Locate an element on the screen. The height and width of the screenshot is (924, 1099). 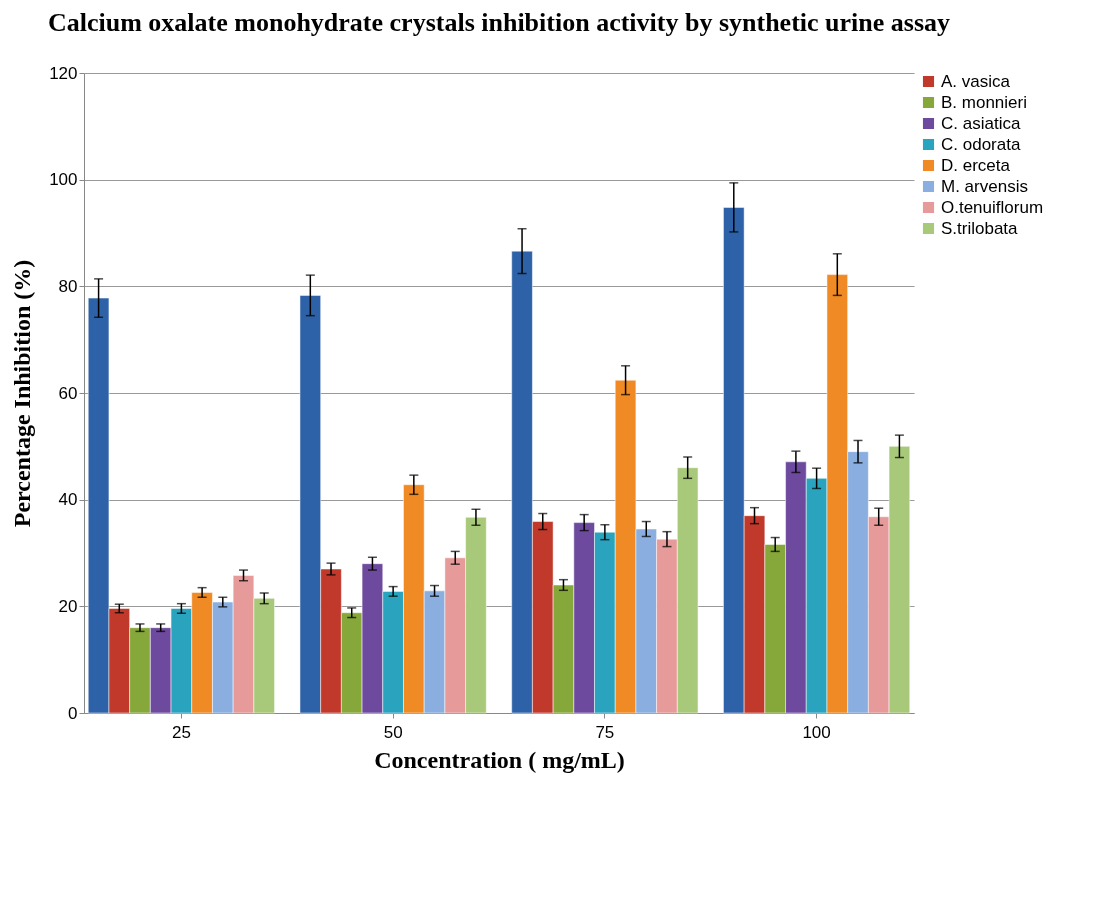
y-tick-label: 80 is located at coordinates (68, 286).